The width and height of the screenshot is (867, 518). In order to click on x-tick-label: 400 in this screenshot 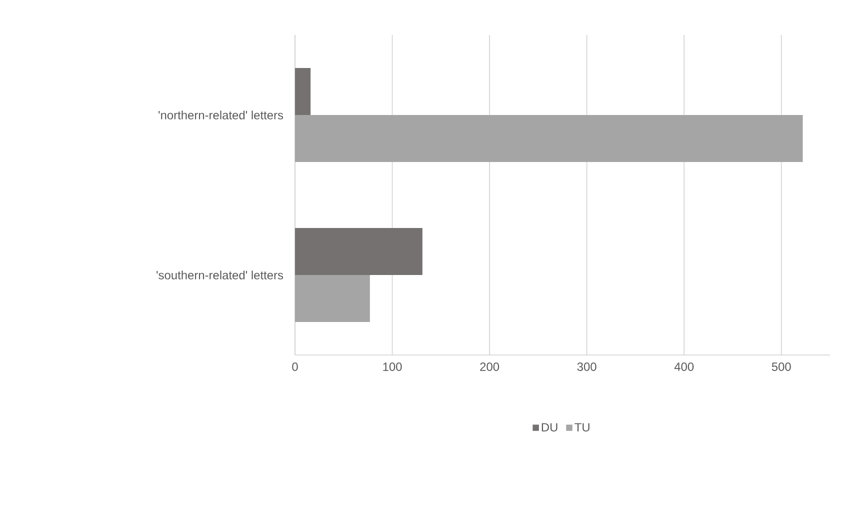, I will do `click(684, 366)`.